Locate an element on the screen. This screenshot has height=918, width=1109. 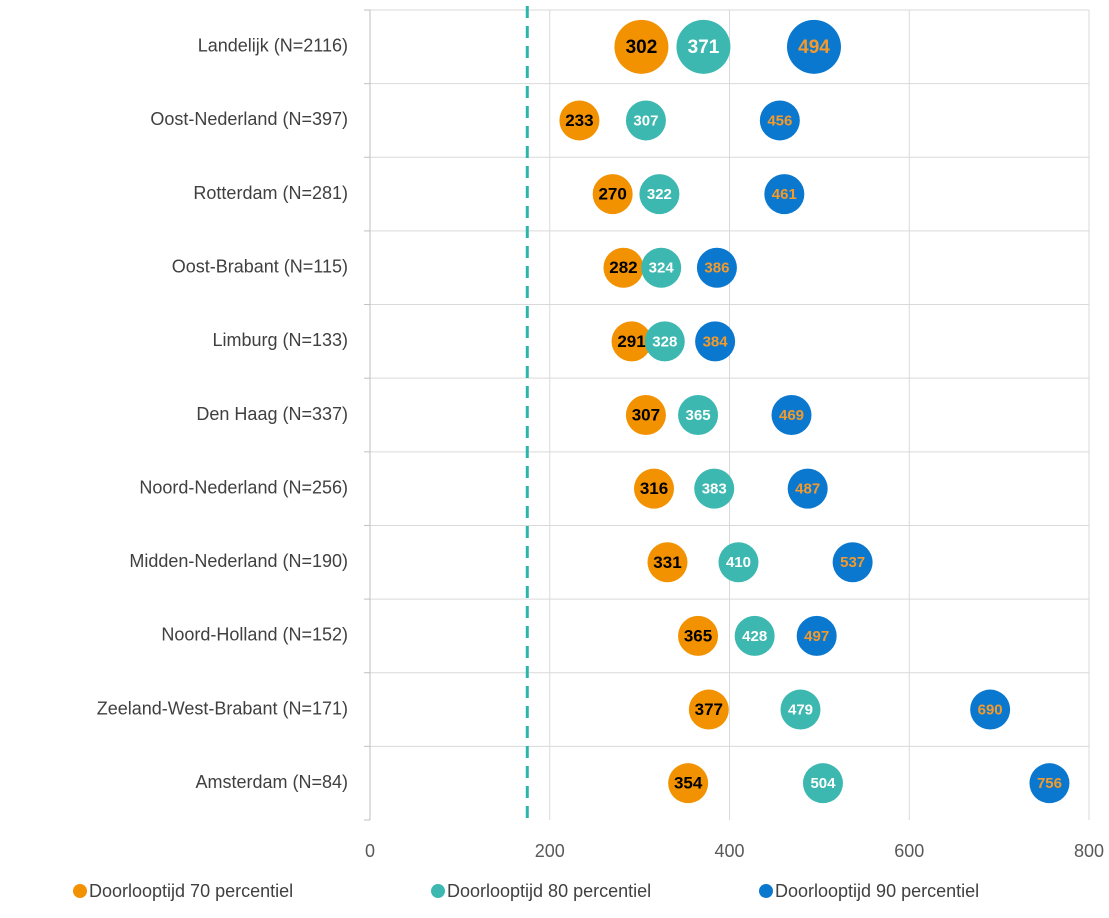
data-label: 377 is located at coordinates (709, 709).